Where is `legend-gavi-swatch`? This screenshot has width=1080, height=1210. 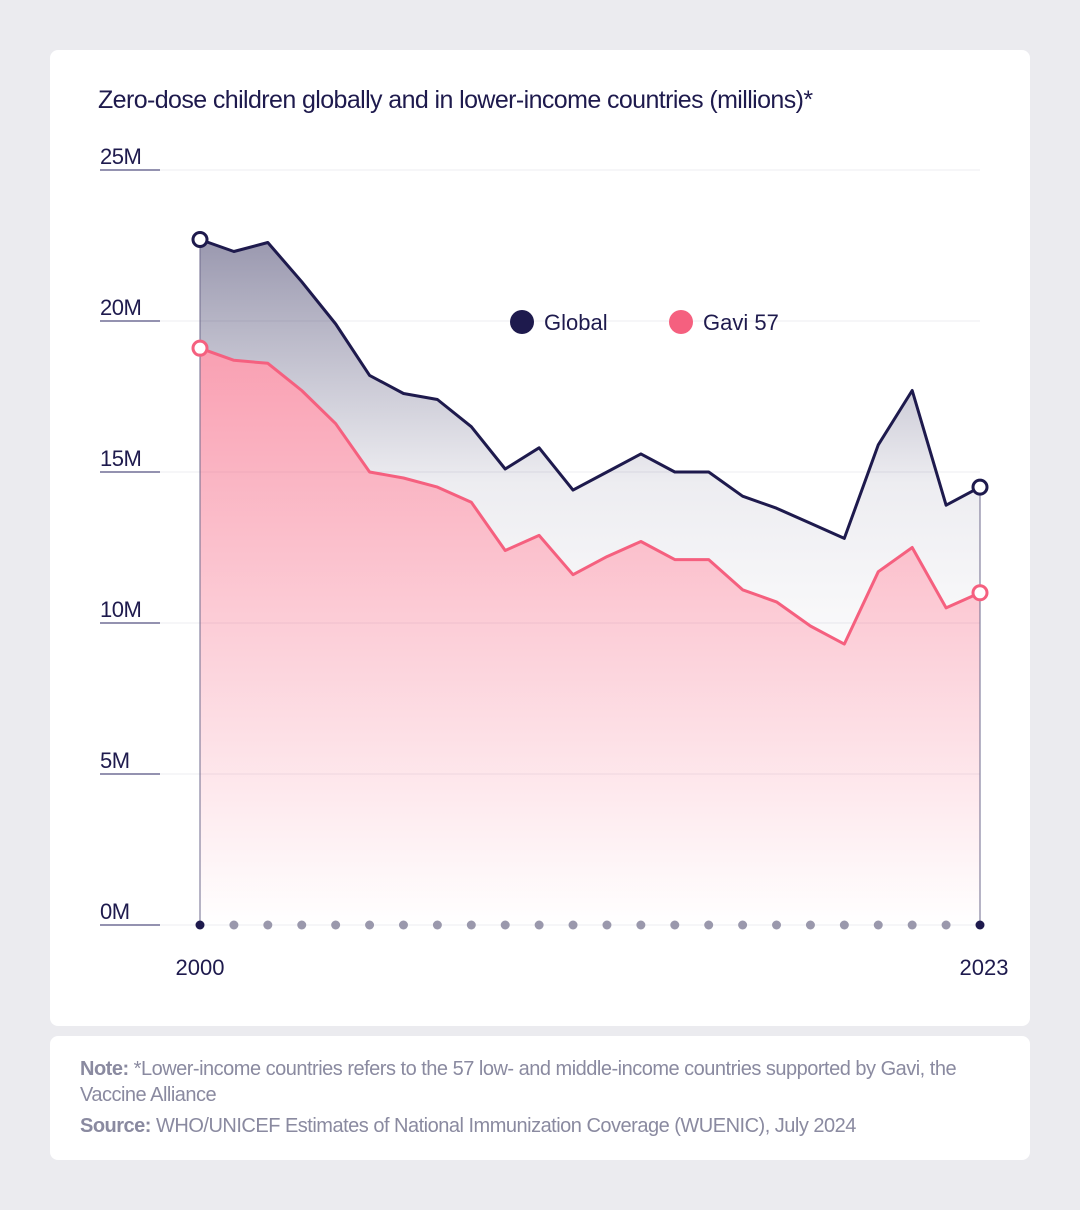 legend-gavi-swatch is located at coordinates (681, 322).